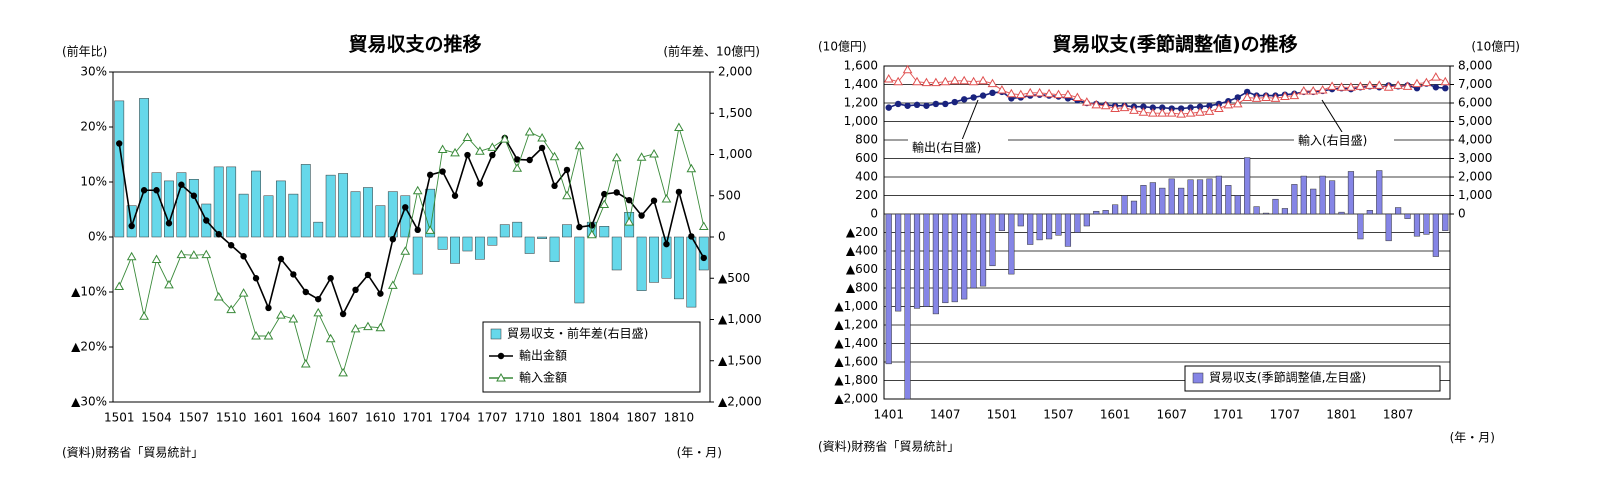 Image resolution: width=1623 pixels, height=499 pixels. I want to click on y-axis-label: (前年比), so click(84, 51).